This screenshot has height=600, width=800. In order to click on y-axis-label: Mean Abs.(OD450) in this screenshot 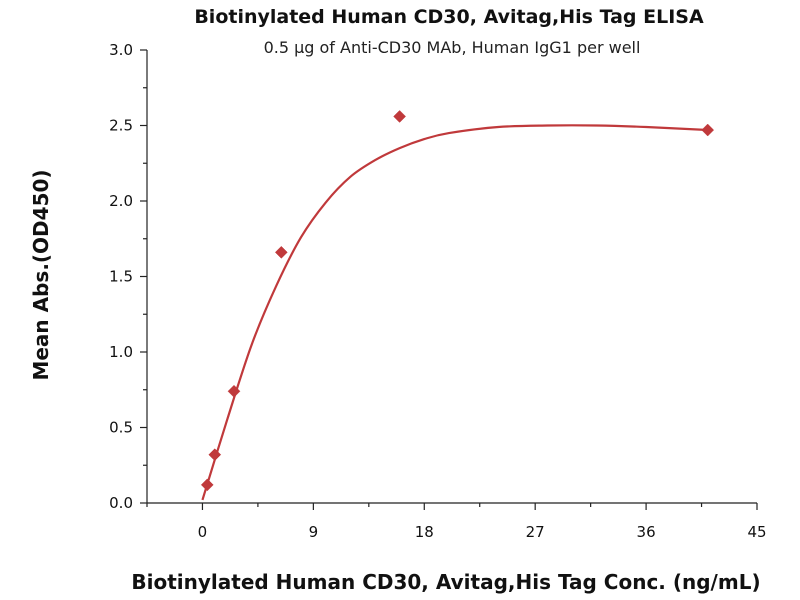, I will do `click(41, 274)`.